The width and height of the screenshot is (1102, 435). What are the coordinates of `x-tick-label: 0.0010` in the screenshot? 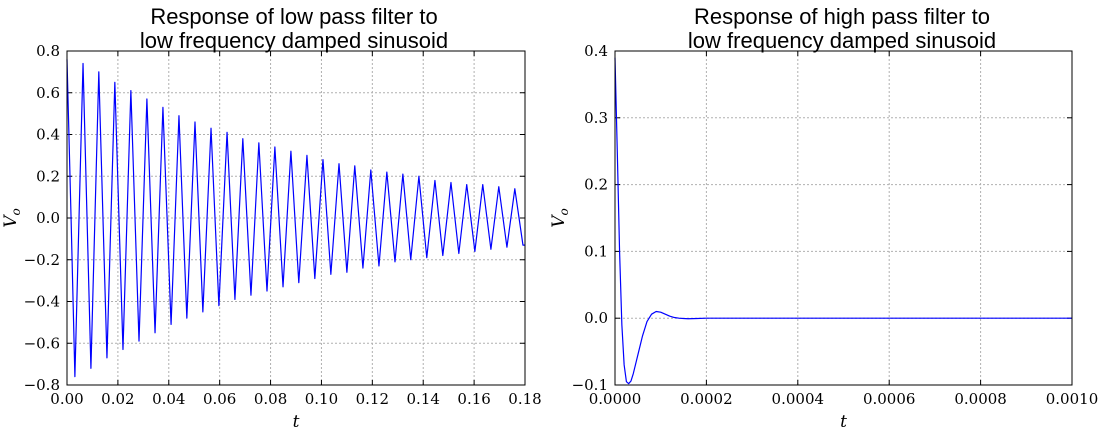 It's located at (1072, 399).